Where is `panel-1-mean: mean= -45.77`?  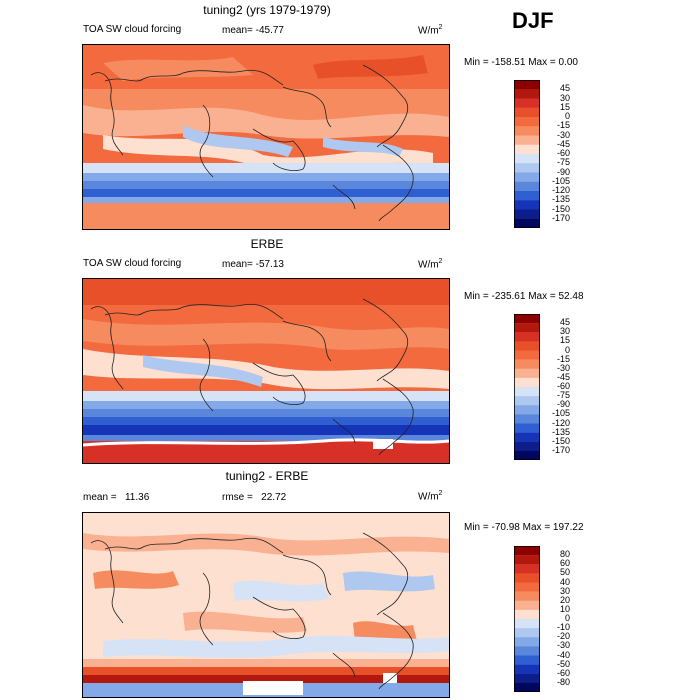 panel-1-mean: mean= -45.77 is located at coordinates (253, 30).